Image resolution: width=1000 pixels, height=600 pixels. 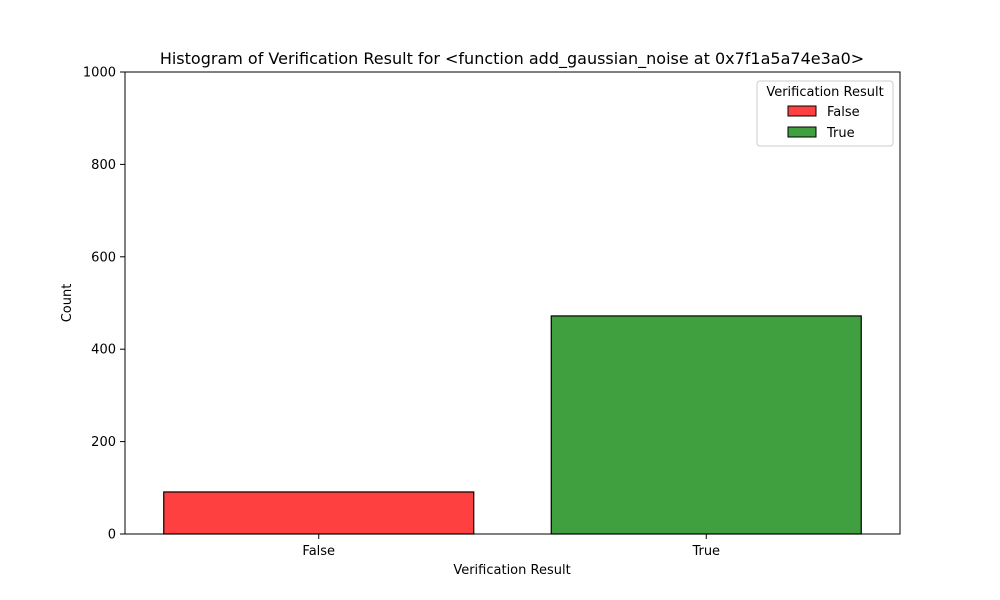 What do you see at coordinates (318, 551) in the screenshot?
I see `x-tick-label: False` at bounding box center [318, 551].